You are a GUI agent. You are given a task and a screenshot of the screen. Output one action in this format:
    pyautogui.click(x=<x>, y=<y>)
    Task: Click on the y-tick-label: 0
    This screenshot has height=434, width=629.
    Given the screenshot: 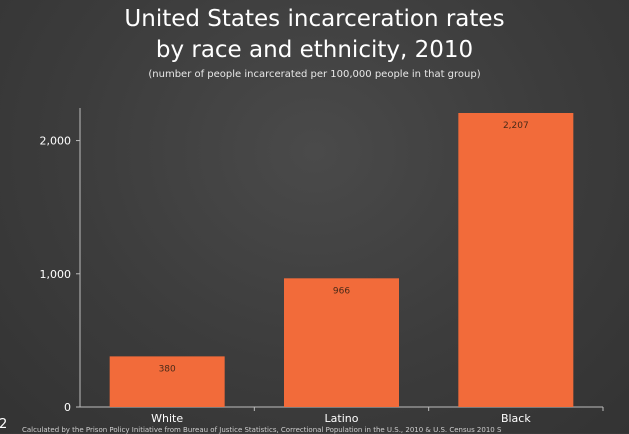 What is the action you would take?
    pyautogui.click(x=67, y=407)
    